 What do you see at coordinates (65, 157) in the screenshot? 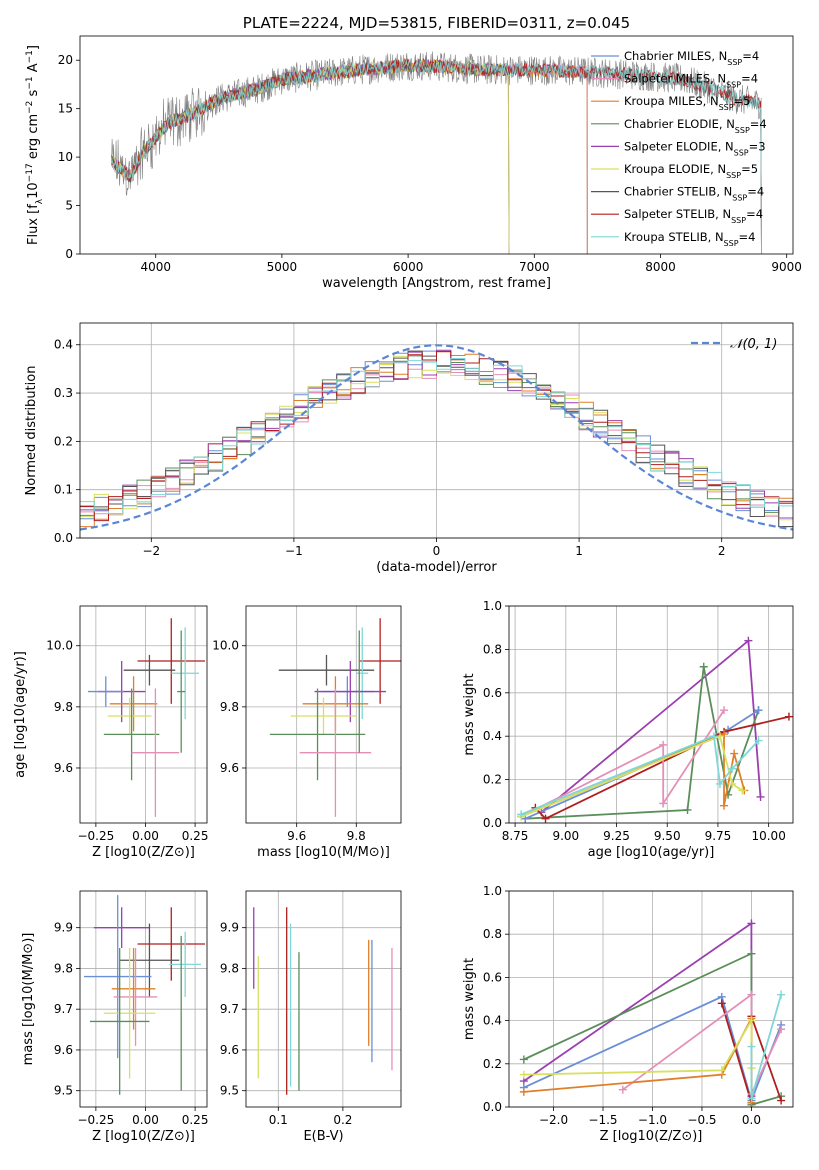
I see `spectrum-ytick-label: 10` at bounding box center [65, 157].